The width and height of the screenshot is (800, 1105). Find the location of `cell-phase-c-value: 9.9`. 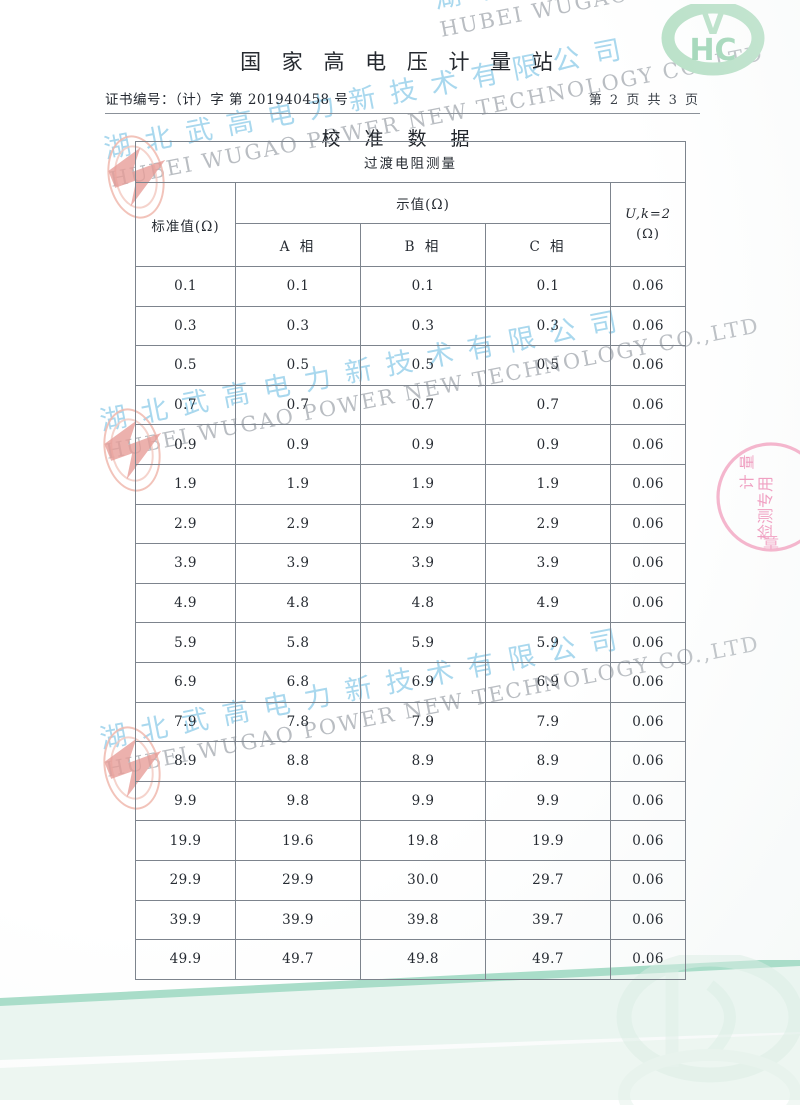

cell-phase-c-value: 9.9 is located at coordinates (548, 801).